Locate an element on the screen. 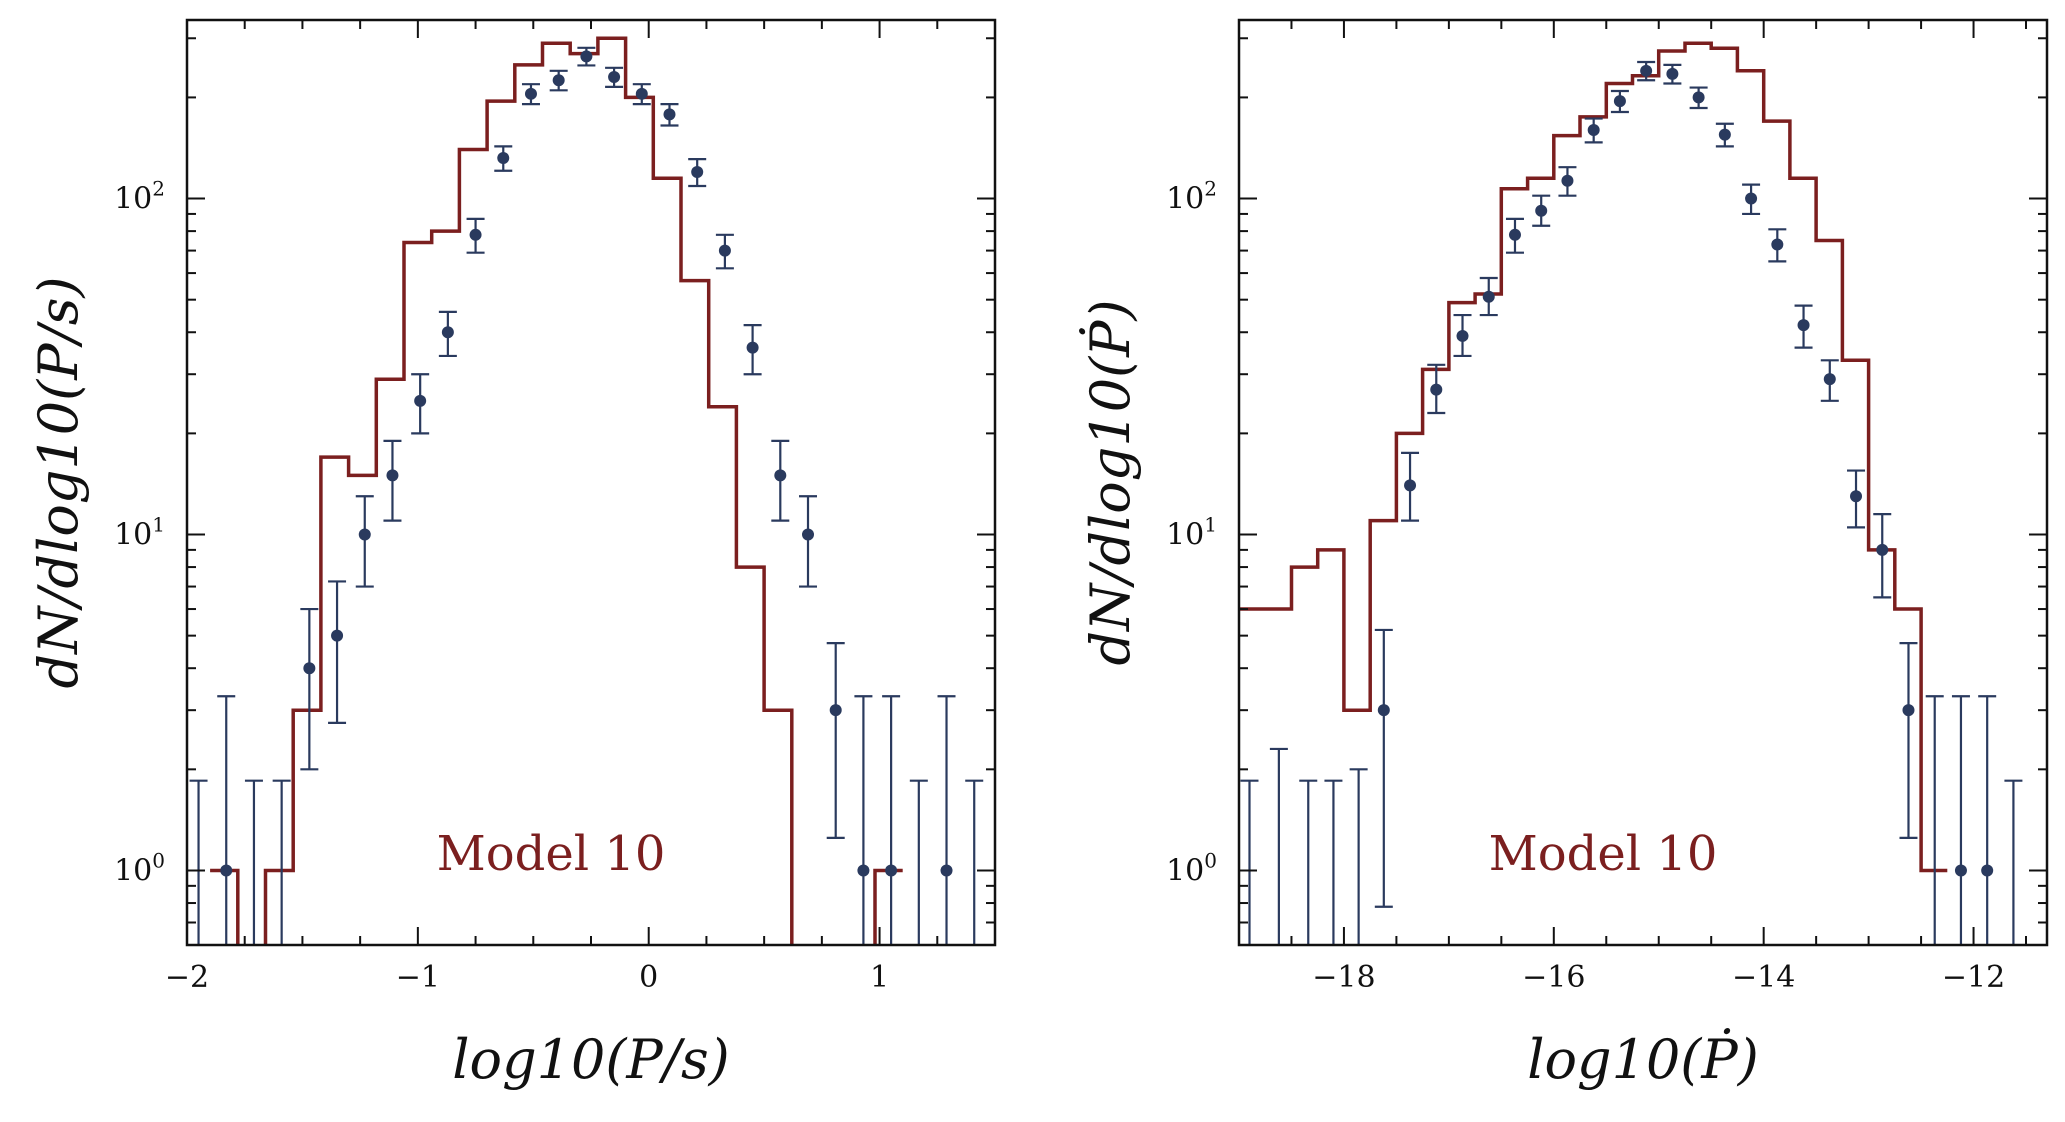 This screenshot has height=1122, width=2065. x-tick-label: −18 is located at coordinates (1343, 977).